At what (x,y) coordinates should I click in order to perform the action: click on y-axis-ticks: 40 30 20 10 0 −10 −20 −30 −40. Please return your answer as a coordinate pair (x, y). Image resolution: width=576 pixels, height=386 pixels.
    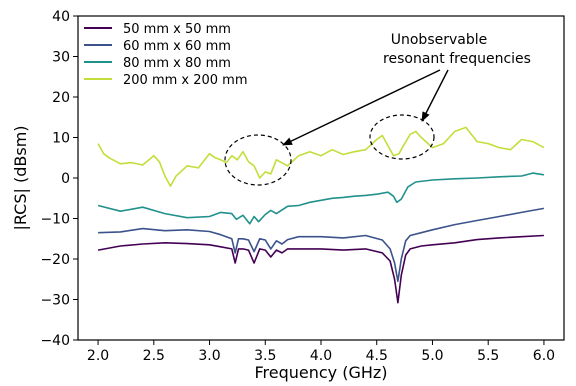
    Looking at the image, I should click on (59, 179).